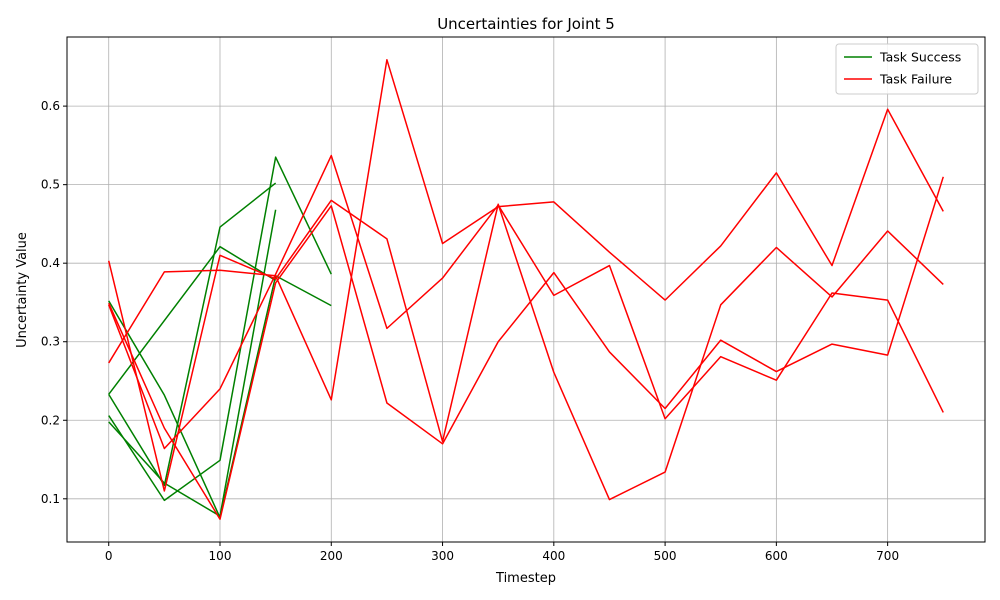 This screenshot has height=600, width=1000. Describe the element at coordinates (526, 24) in the screenshot. I see `chart-title: Uncertainties for Joint 5` at that location.